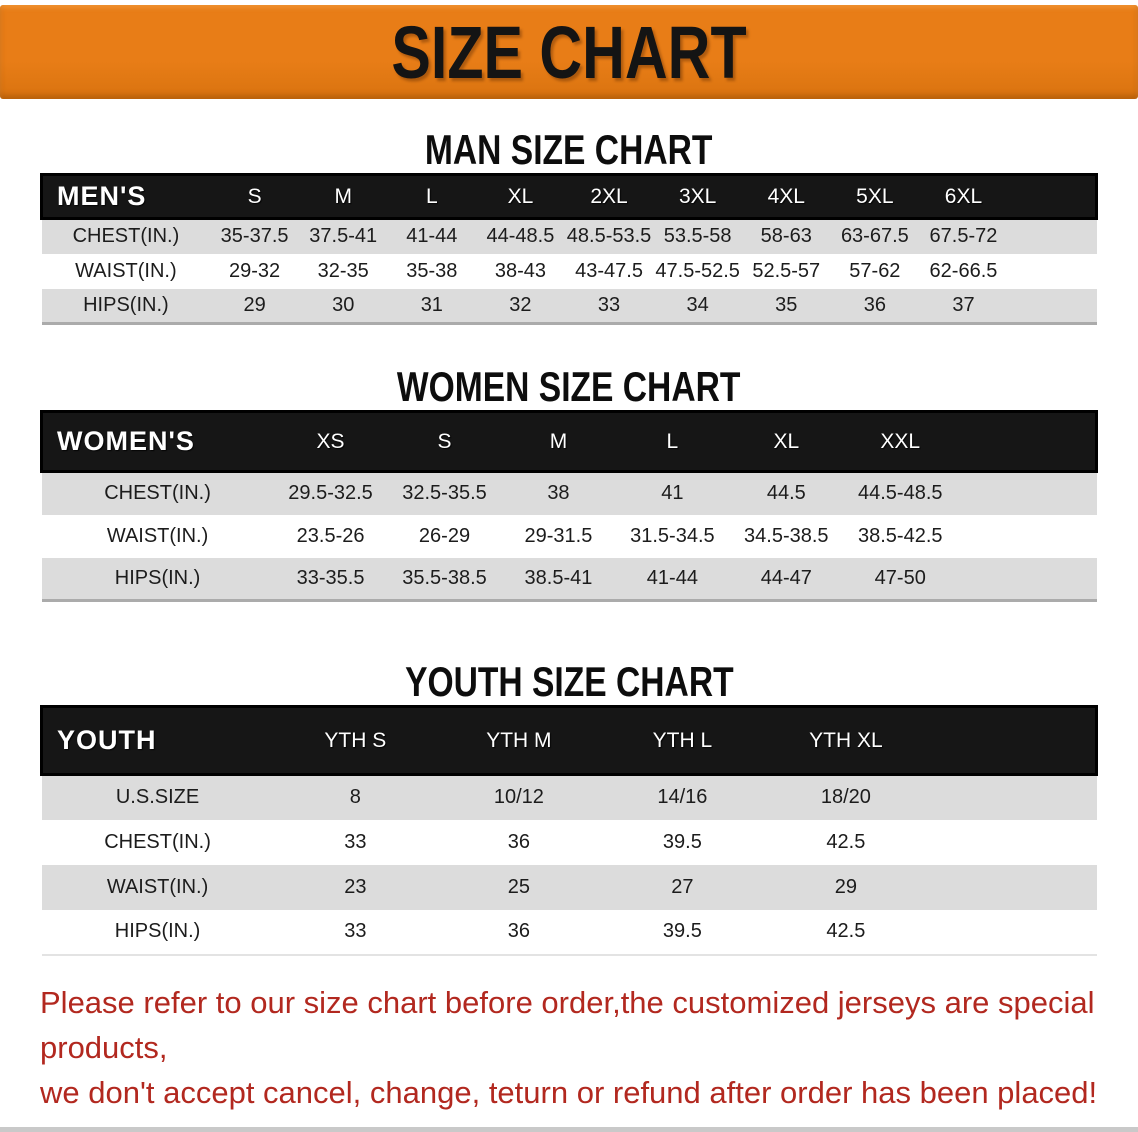  What do you see at coordinates (846, 740) in the screenshot?
I see `size-column-header: YTH XL` at bounding box center [846, 740].